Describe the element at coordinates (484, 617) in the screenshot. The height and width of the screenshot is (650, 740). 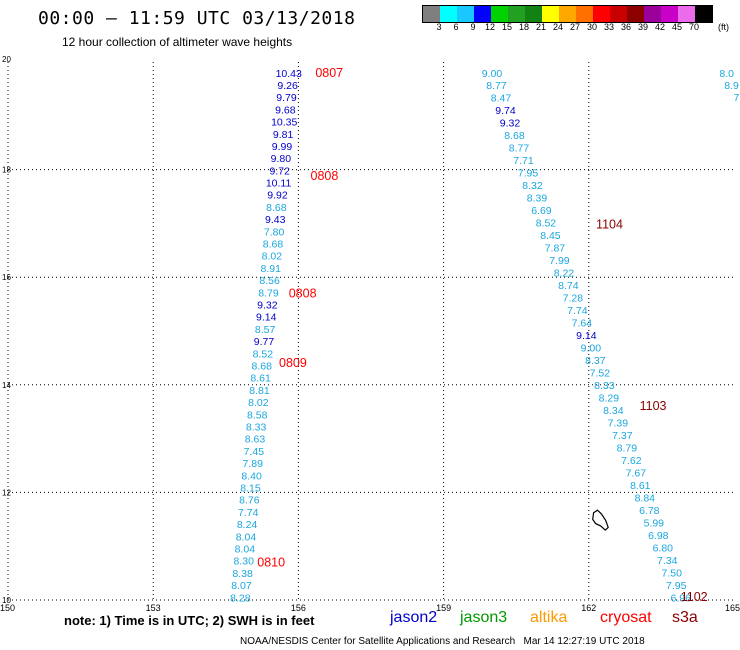
I see `legend-jason3: jason3` at that location.